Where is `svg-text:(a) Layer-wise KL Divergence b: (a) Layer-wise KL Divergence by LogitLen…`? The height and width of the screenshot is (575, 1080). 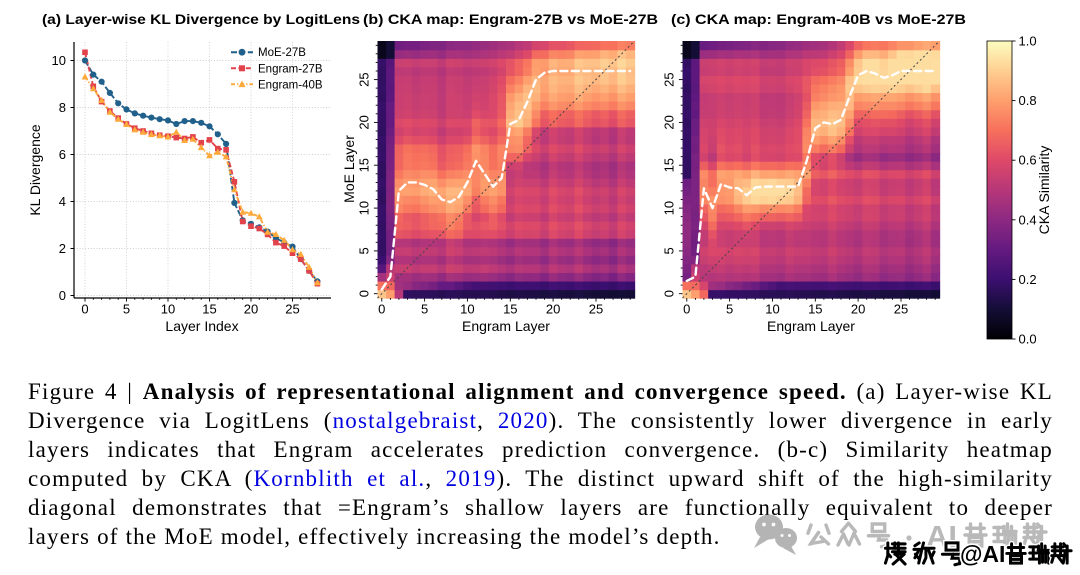
svg-text:(a) Layer-wise KL Divergence b: (a) Layer-wise KL Divergence by LogitLen… is located at coordinates (201, 19).